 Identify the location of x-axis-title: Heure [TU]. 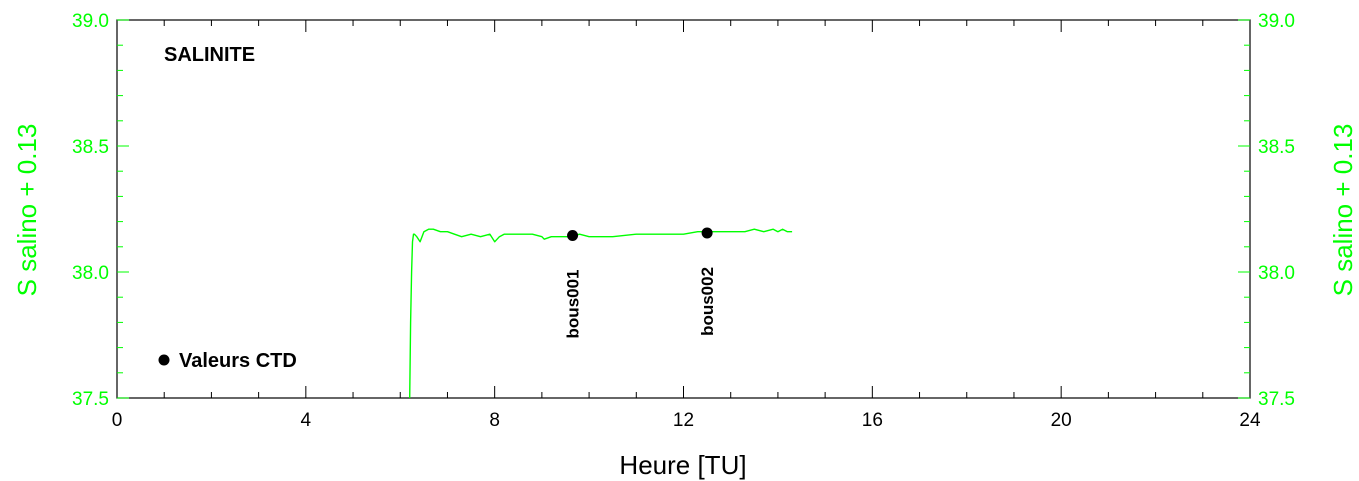
(682, 465).